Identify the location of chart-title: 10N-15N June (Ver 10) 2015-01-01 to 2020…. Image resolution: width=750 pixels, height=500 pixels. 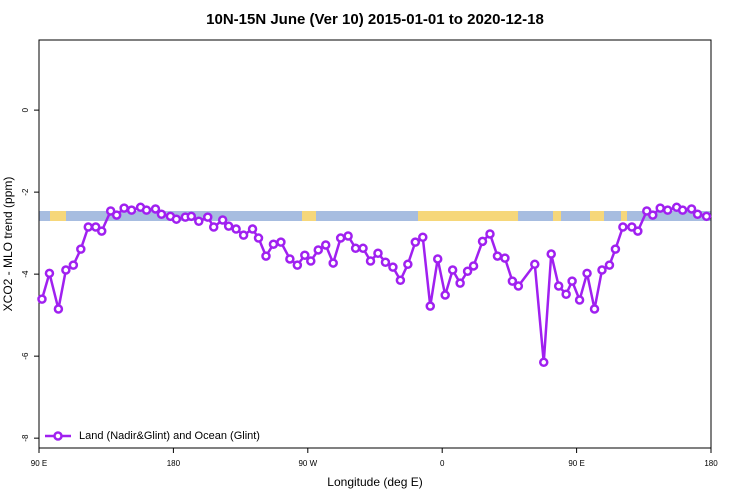
(375, 19).